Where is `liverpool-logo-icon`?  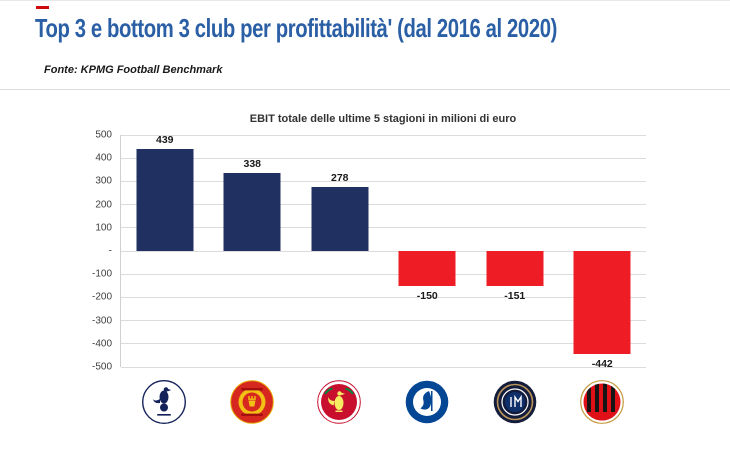 liverpool-logo-icon is located at coordinates (339, 402).